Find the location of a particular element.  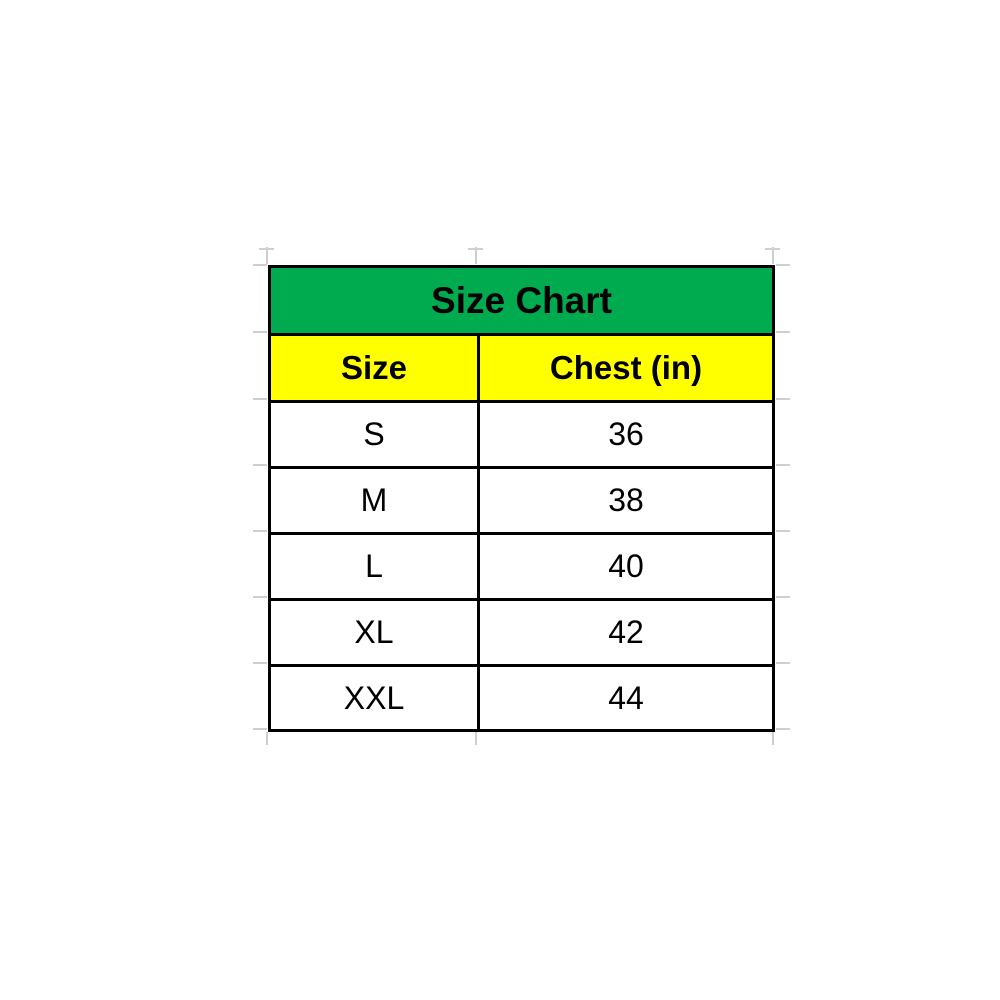

table-title: Size Chart is located at coordinates (521, 300).